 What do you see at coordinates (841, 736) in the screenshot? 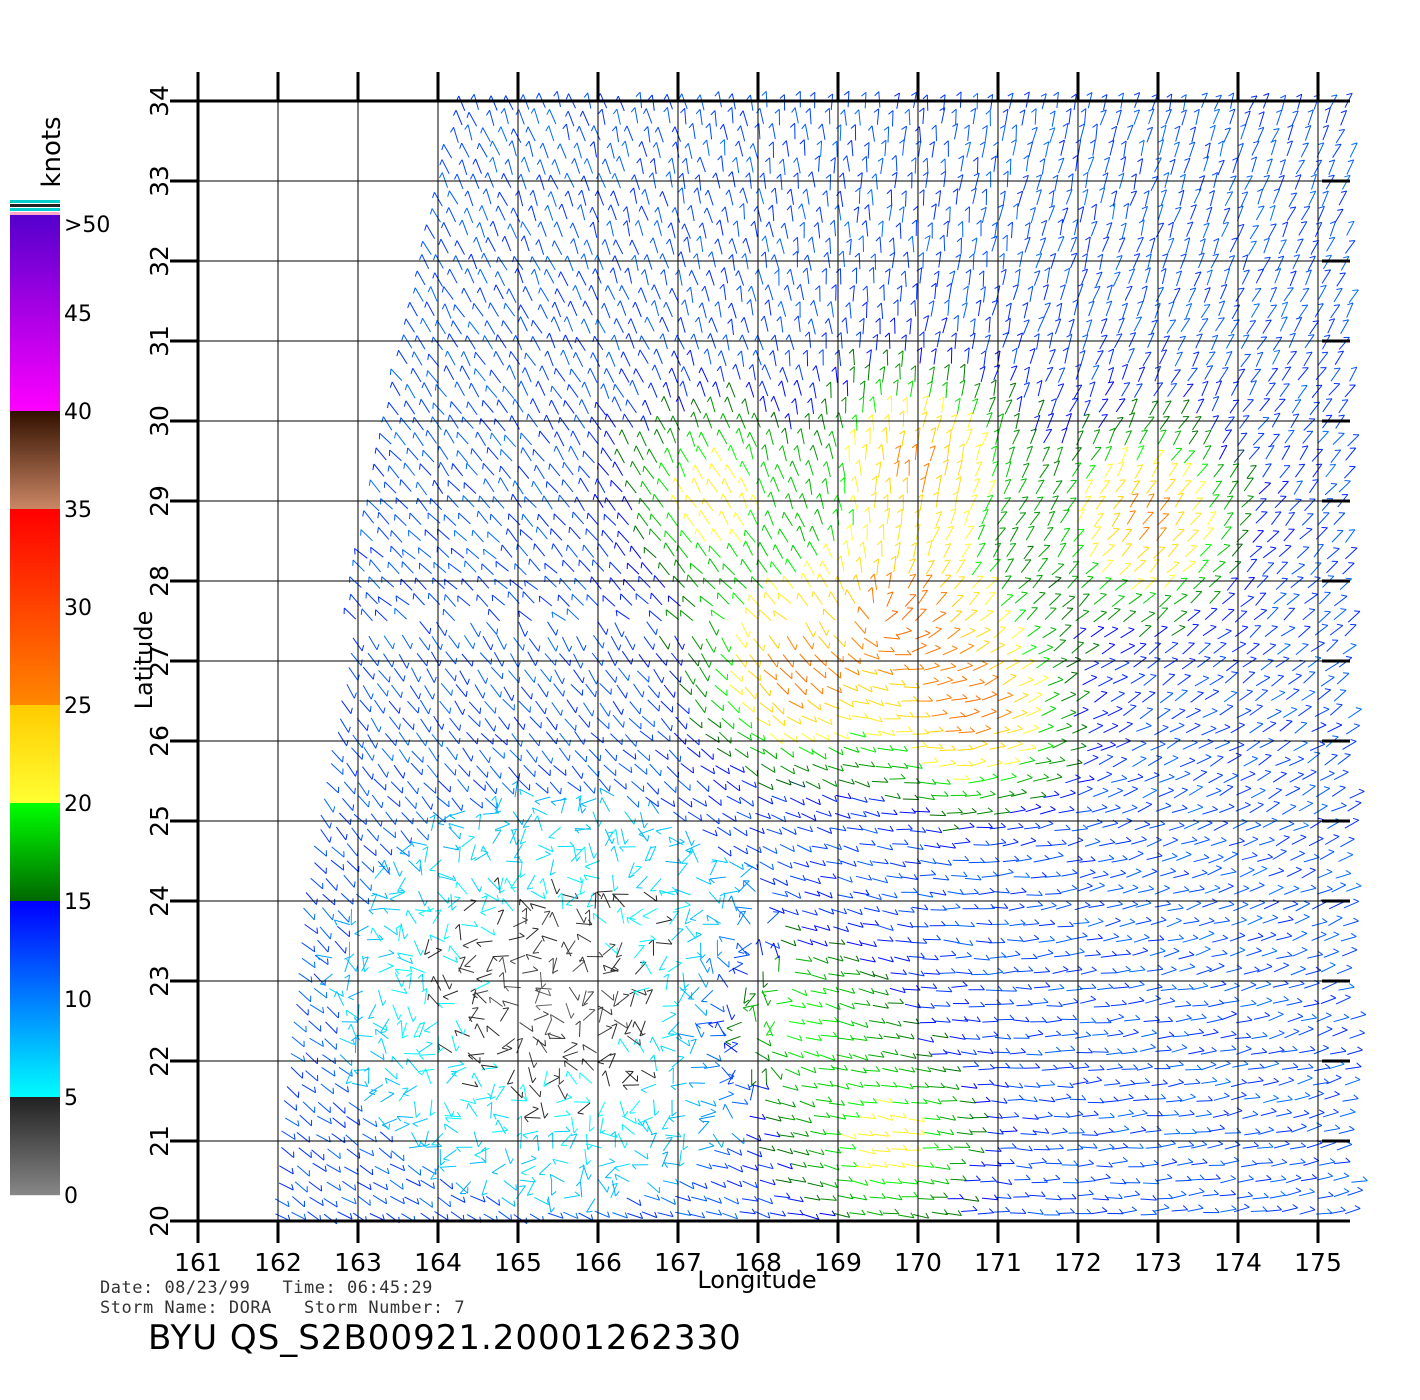
I see `wind-vector-2015` at bounding box center [841, 736].